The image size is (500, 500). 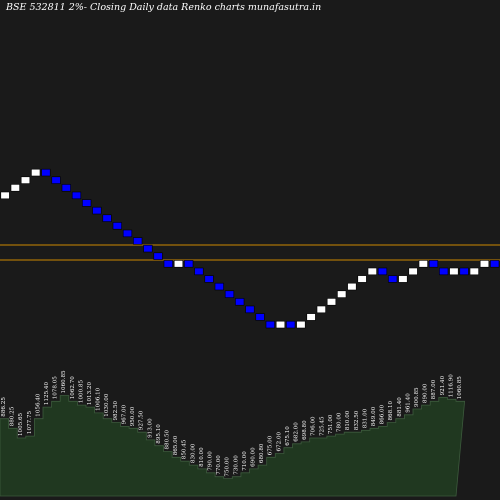 What do you see at coordinates (4, 407) in the screenshot?
I see `volume-label: 886.25` at bounding box center [4, 407].